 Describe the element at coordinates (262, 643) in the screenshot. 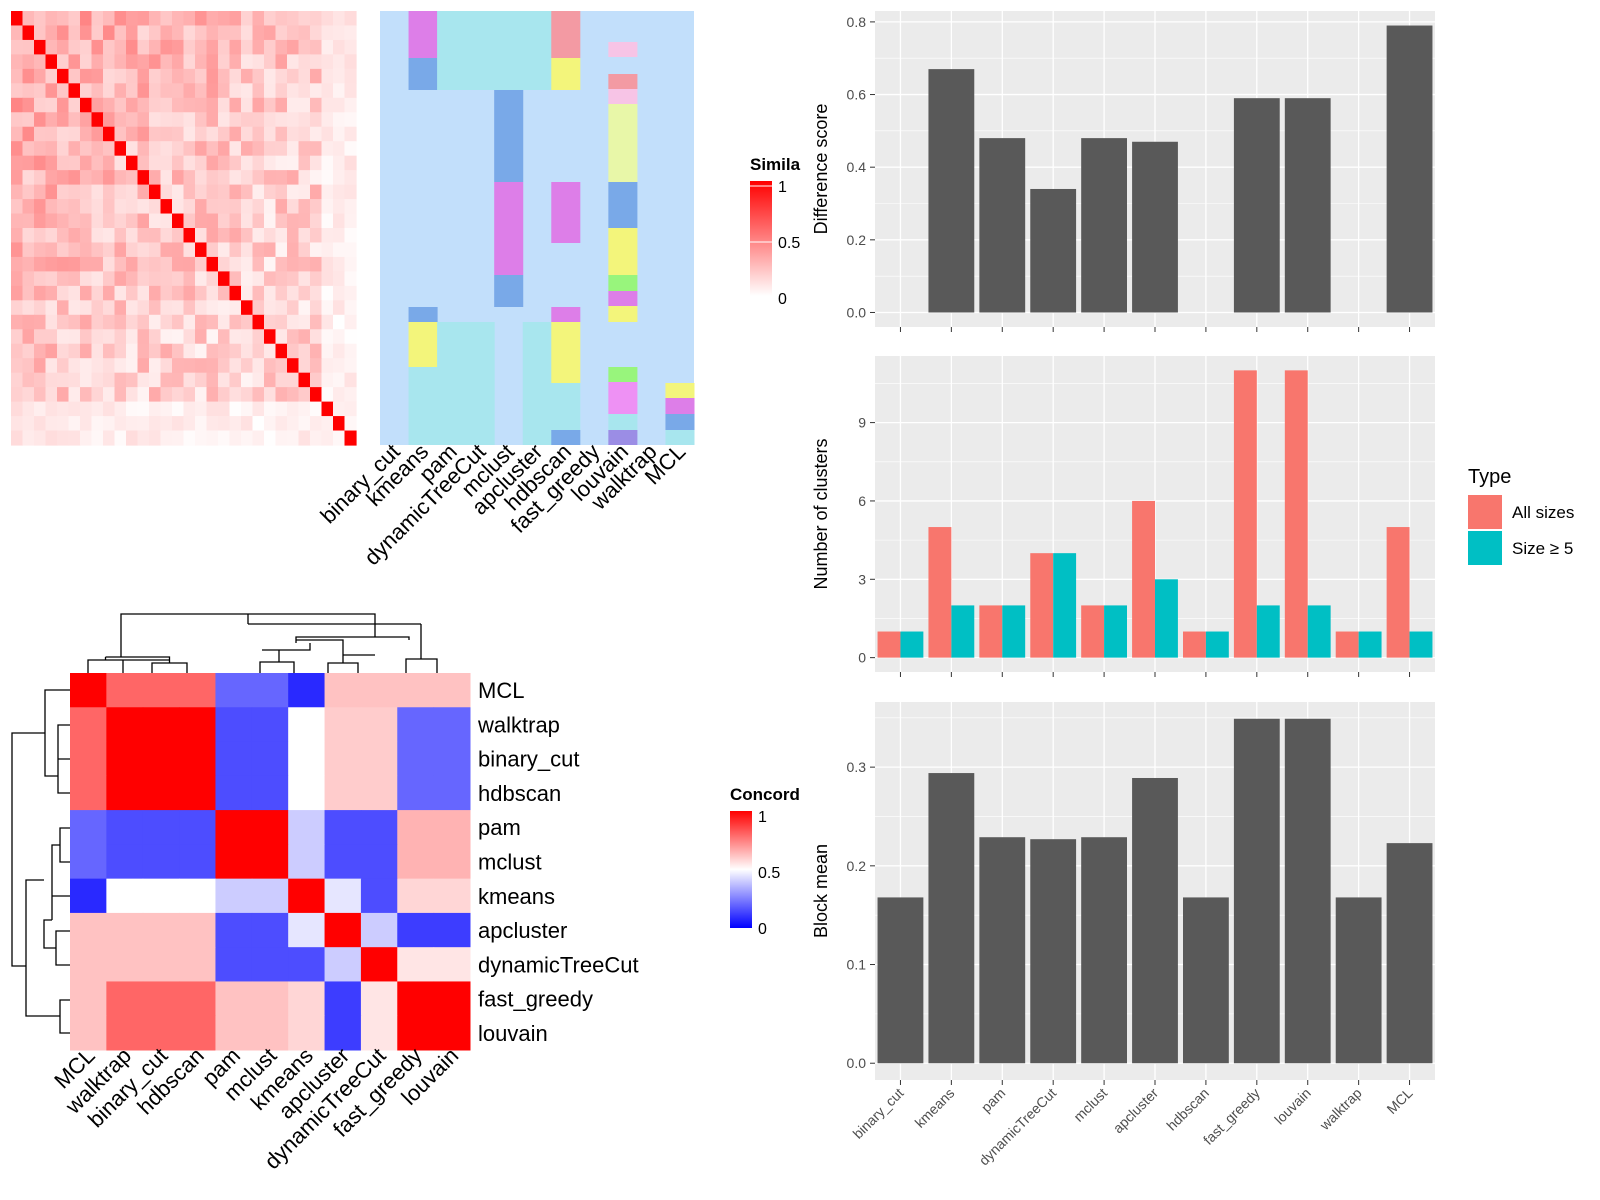

I see `column-dendrogram` at that location.